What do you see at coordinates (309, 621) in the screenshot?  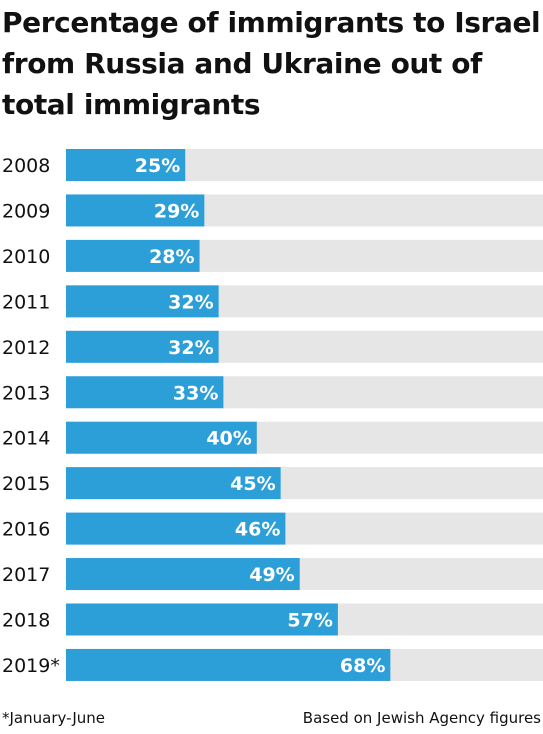 I see `value-label: 57%` at bounding box center [309, 621].